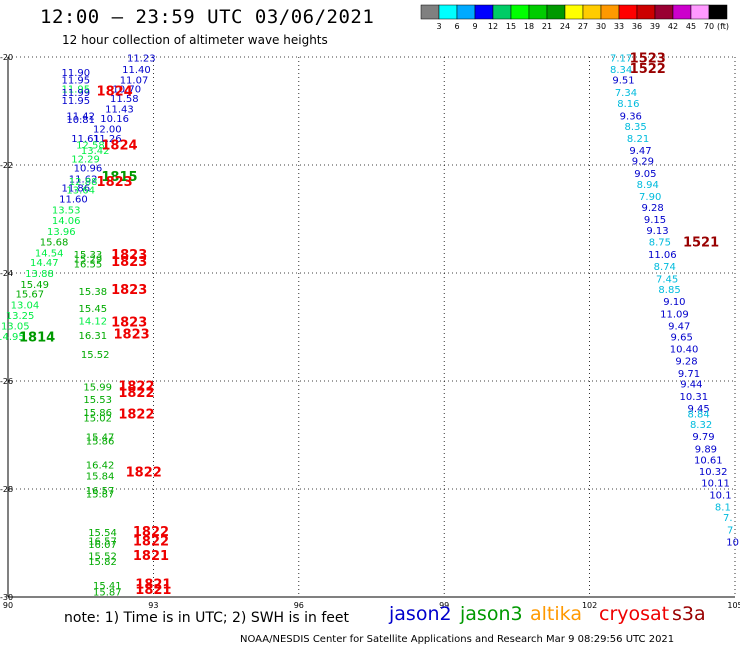 The height and width of the screenshot is (650, 740). What do you see at coordinates (619, 26) in the screenshot?
I see `scale-label: 33` at bounding box center [619, 26].